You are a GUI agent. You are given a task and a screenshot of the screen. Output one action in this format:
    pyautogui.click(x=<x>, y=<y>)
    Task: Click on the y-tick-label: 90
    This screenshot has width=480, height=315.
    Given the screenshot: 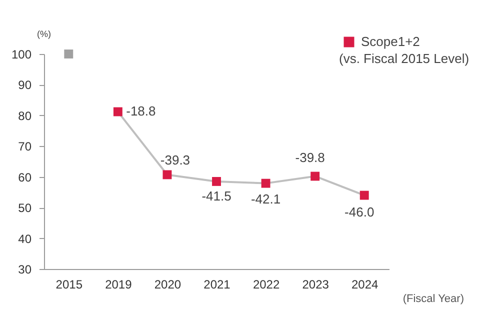 What is the action you would take?
    pyautogui.click(x=25, y=85)
    